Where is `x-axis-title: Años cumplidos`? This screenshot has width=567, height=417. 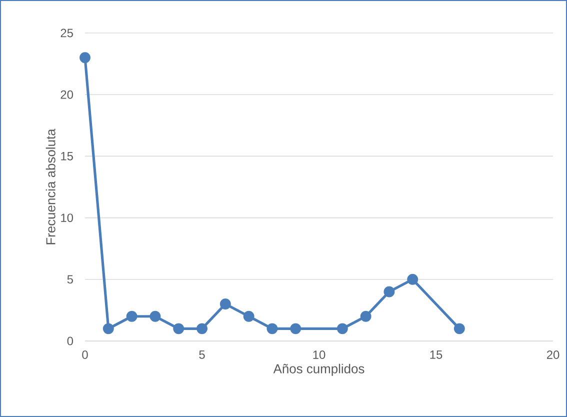
x-axis-title: Años cumplidos is located at coordinates (318, 370).